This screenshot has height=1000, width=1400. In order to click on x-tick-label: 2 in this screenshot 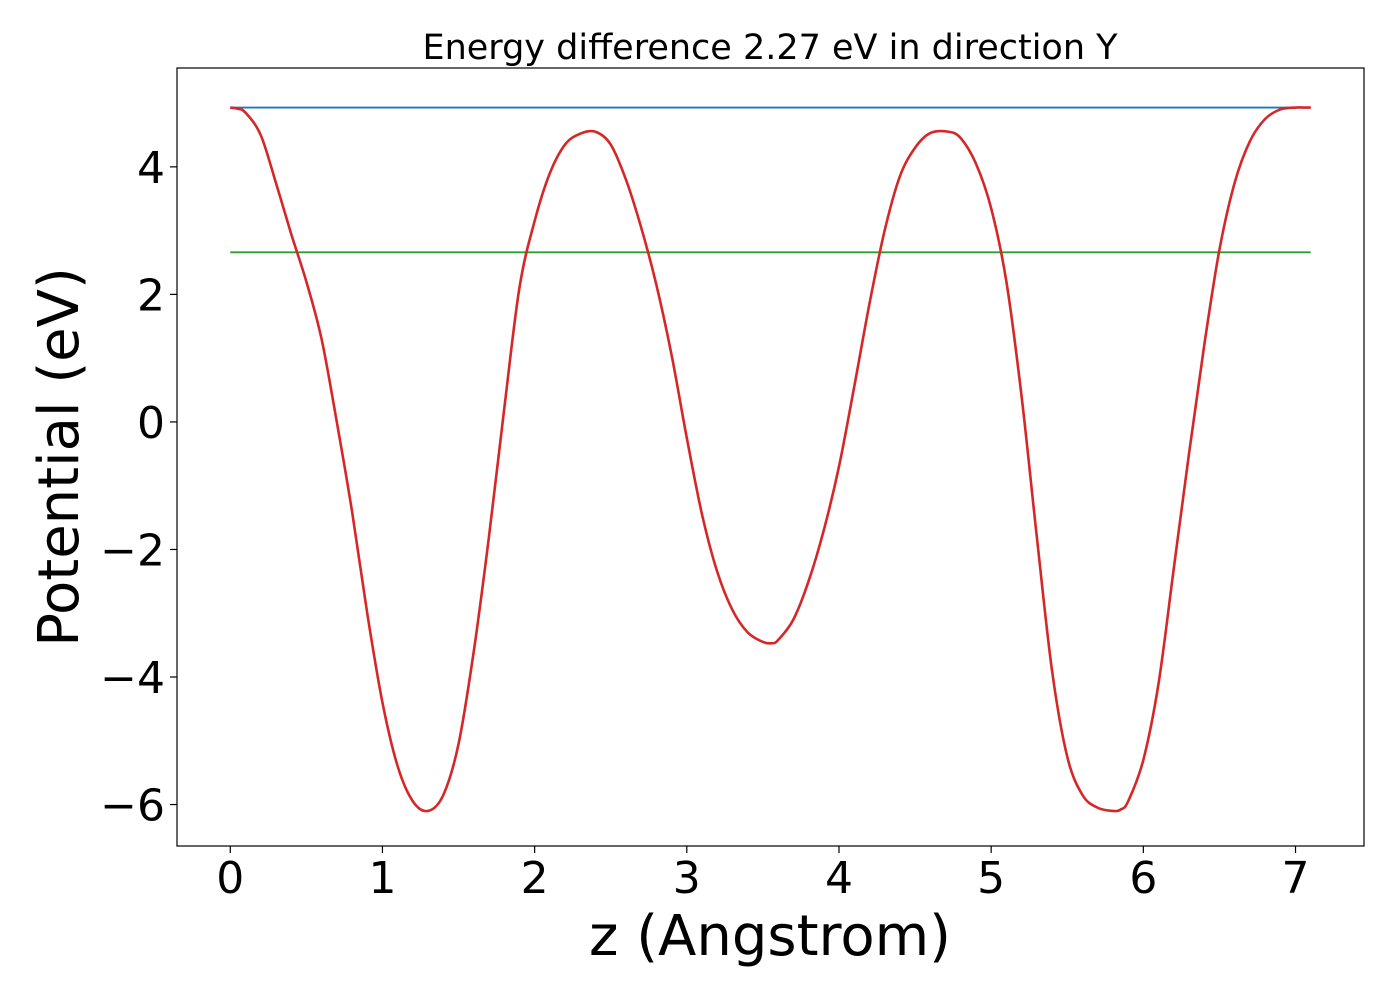, I will do `click(535, 878)`.